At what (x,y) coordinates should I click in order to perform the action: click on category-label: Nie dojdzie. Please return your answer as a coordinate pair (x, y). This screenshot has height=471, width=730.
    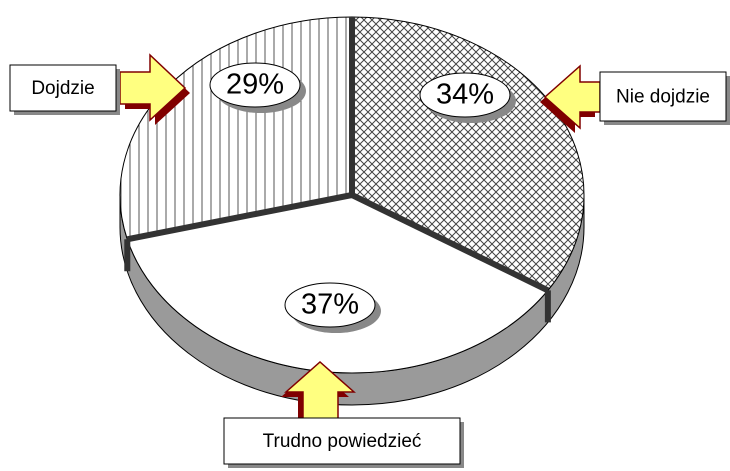
    Looking at the image, I should click on (663, 97).